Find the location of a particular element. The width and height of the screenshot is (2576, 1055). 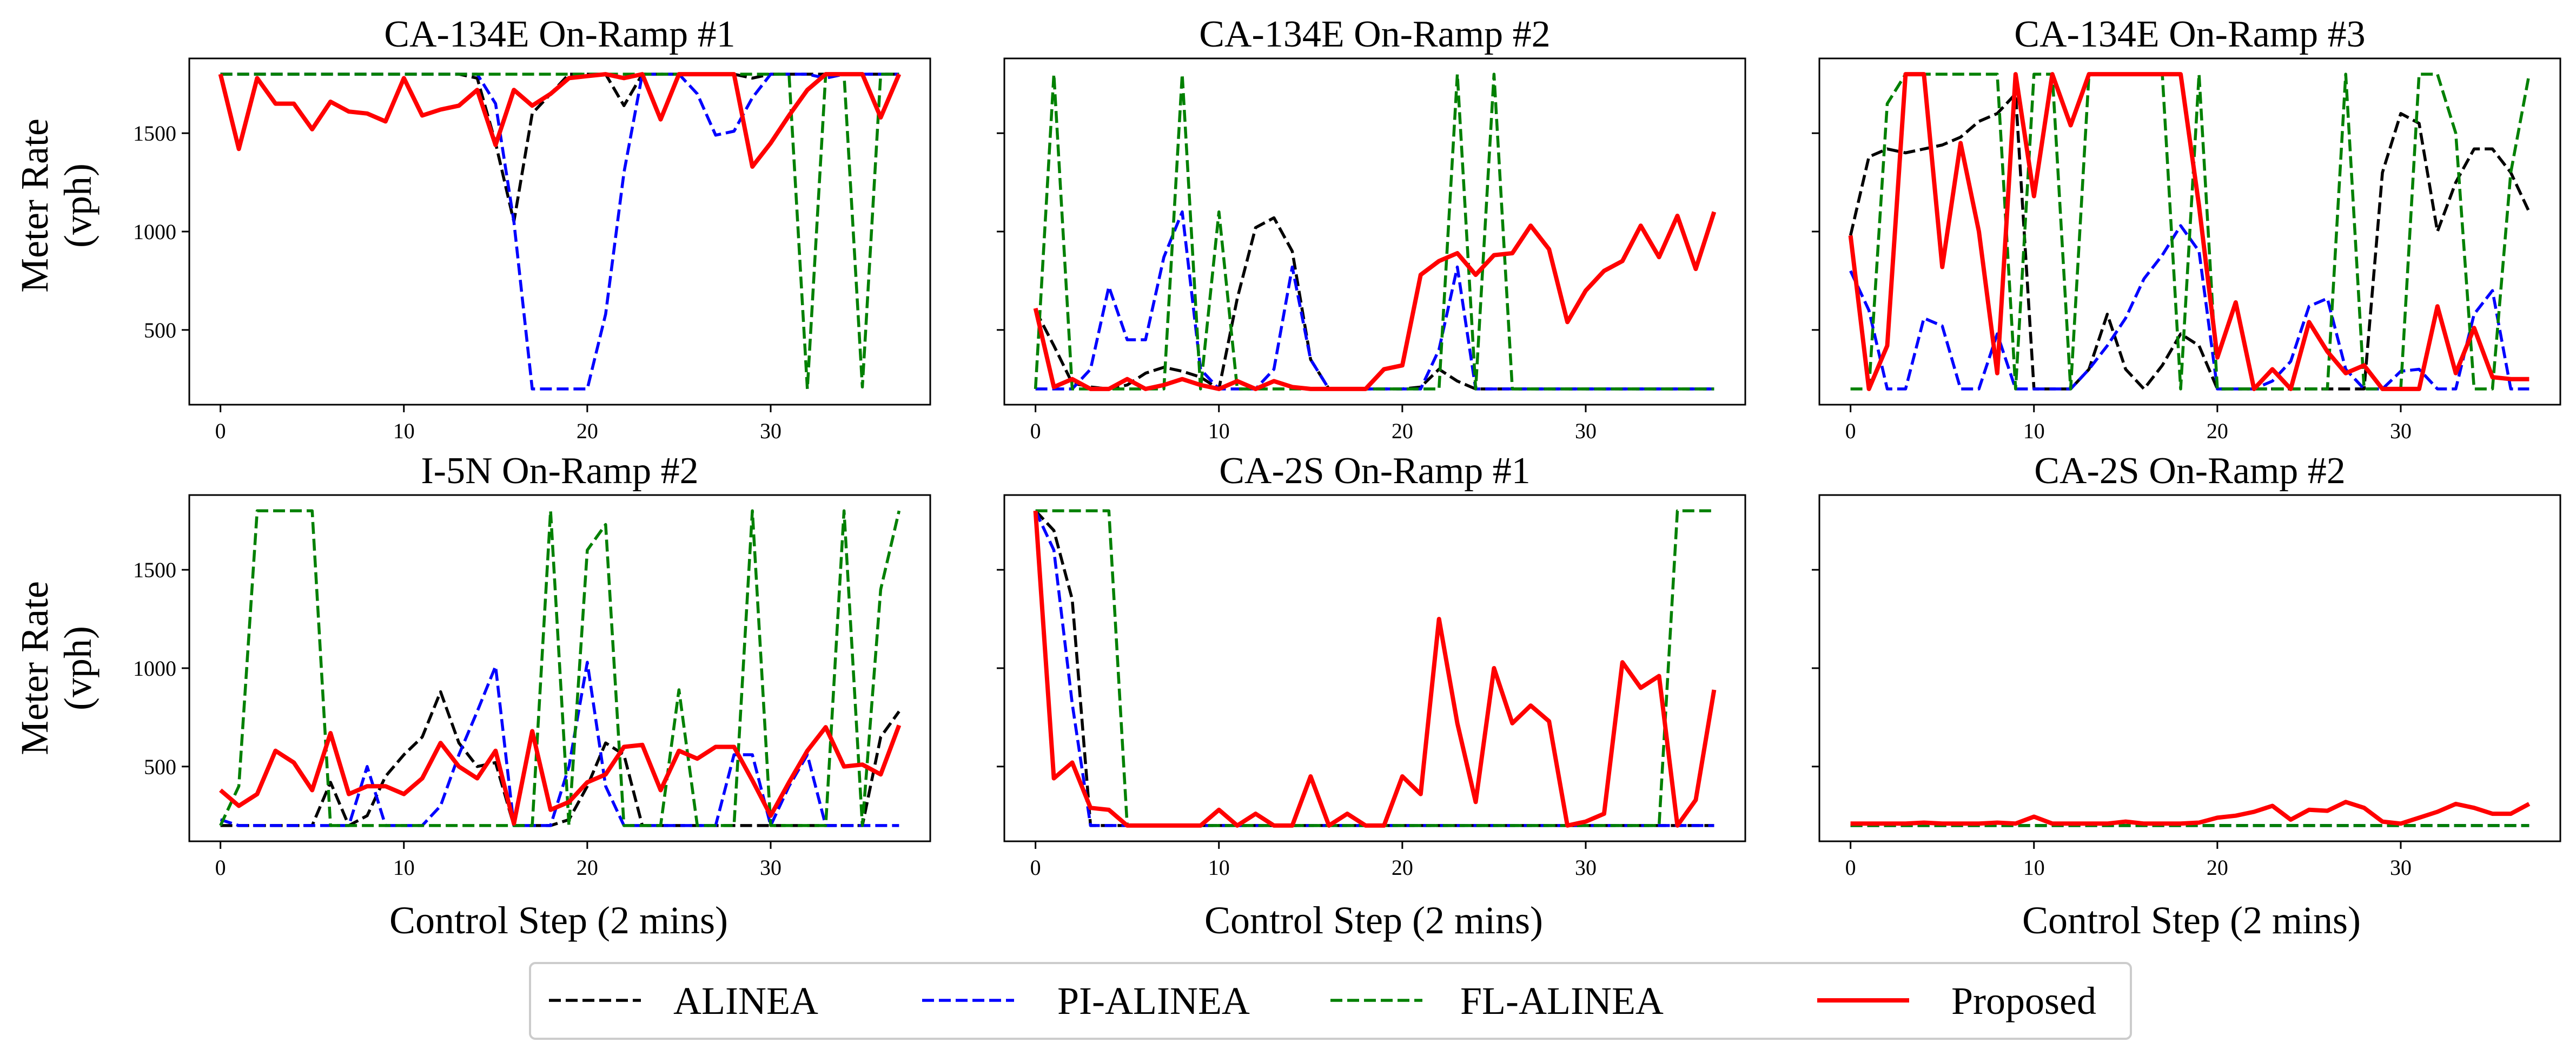

panel-1-title: CA-134E On-Ramp #1 is located at coordinates (559, 34).